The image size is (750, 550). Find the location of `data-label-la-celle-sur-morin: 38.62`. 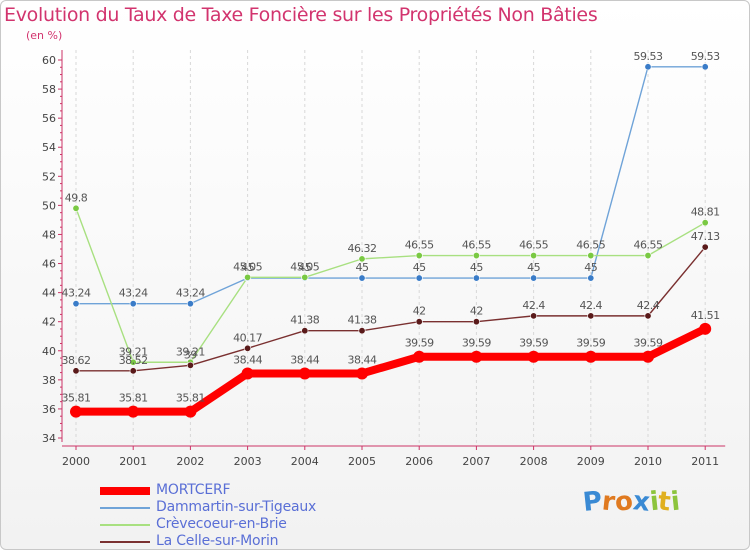

data-label-la-celle-sur-morin: 38.62 is located at coordinates (76, 360).